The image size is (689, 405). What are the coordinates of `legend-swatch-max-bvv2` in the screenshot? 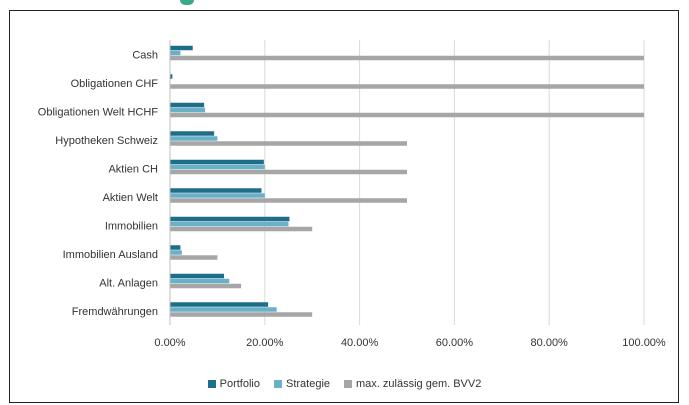 It's located at (348, 384).